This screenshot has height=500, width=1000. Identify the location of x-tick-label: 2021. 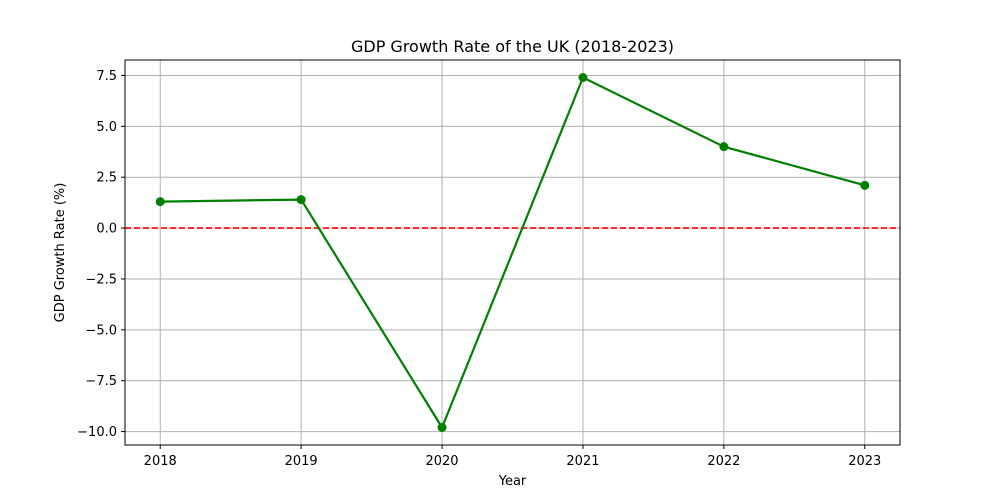
(582, 461).